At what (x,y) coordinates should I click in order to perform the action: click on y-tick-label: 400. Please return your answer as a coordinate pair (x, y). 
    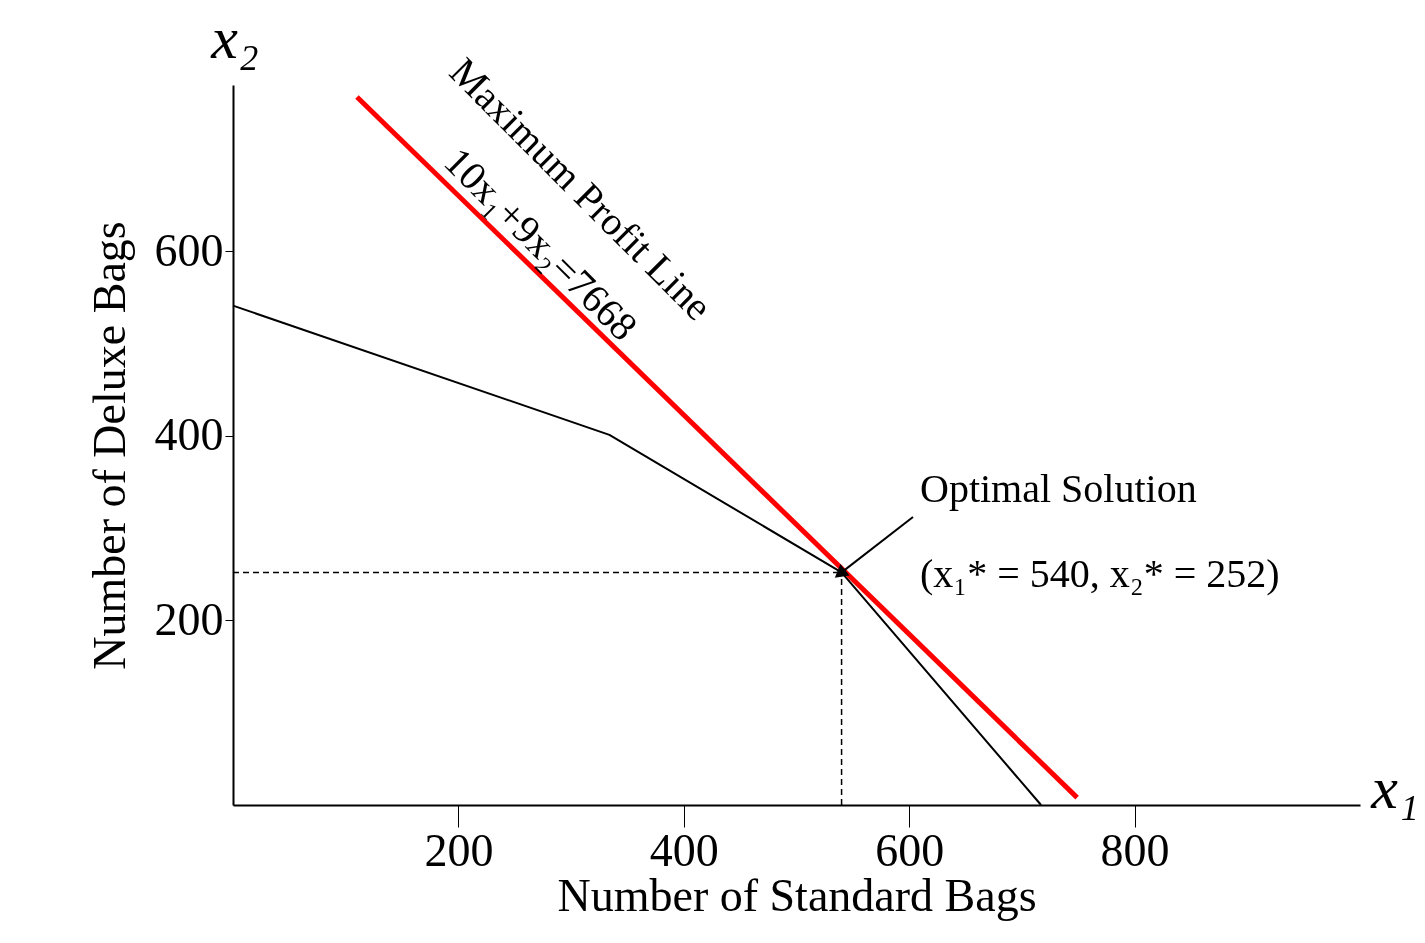
    Looking at the image, I should click on (189, 435).